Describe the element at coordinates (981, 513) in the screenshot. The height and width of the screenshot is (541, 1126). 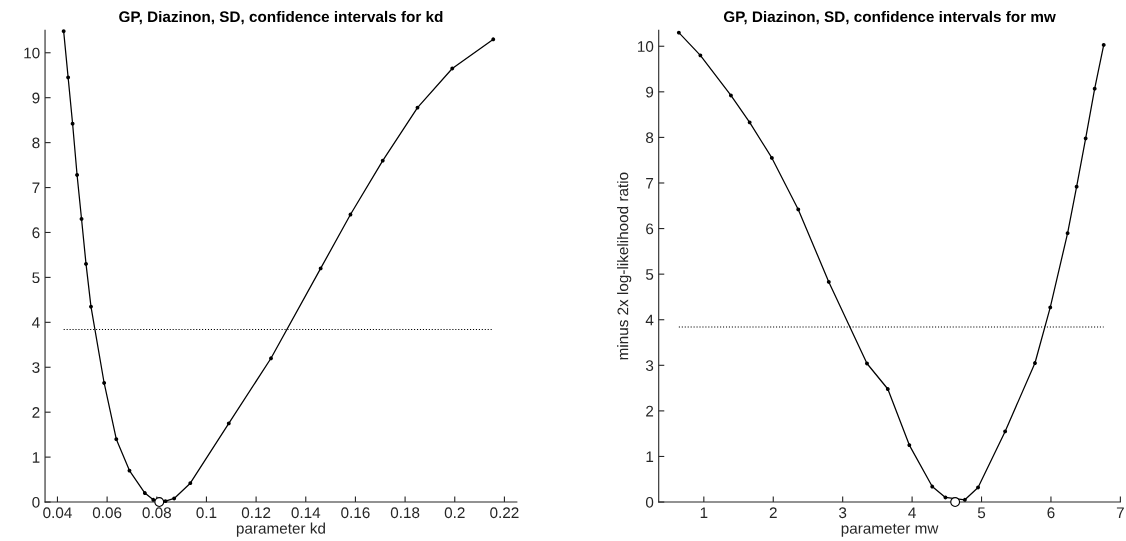
I see `x-tick-label: 5` at that location.